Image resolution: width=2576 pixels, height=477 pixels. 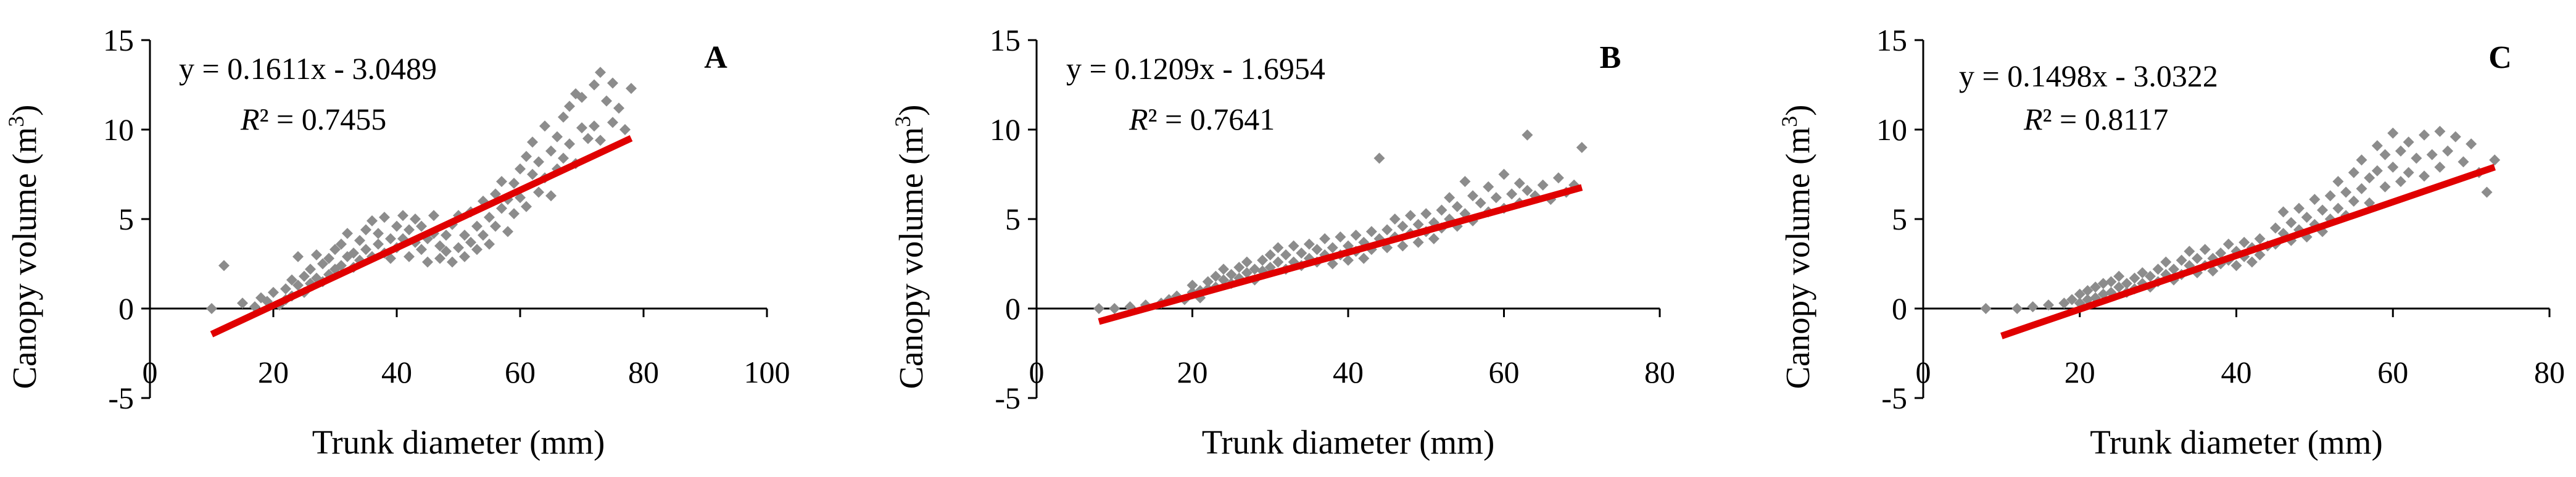 I want to click on y-tick-label: 5, so click(x=1013, y=219).